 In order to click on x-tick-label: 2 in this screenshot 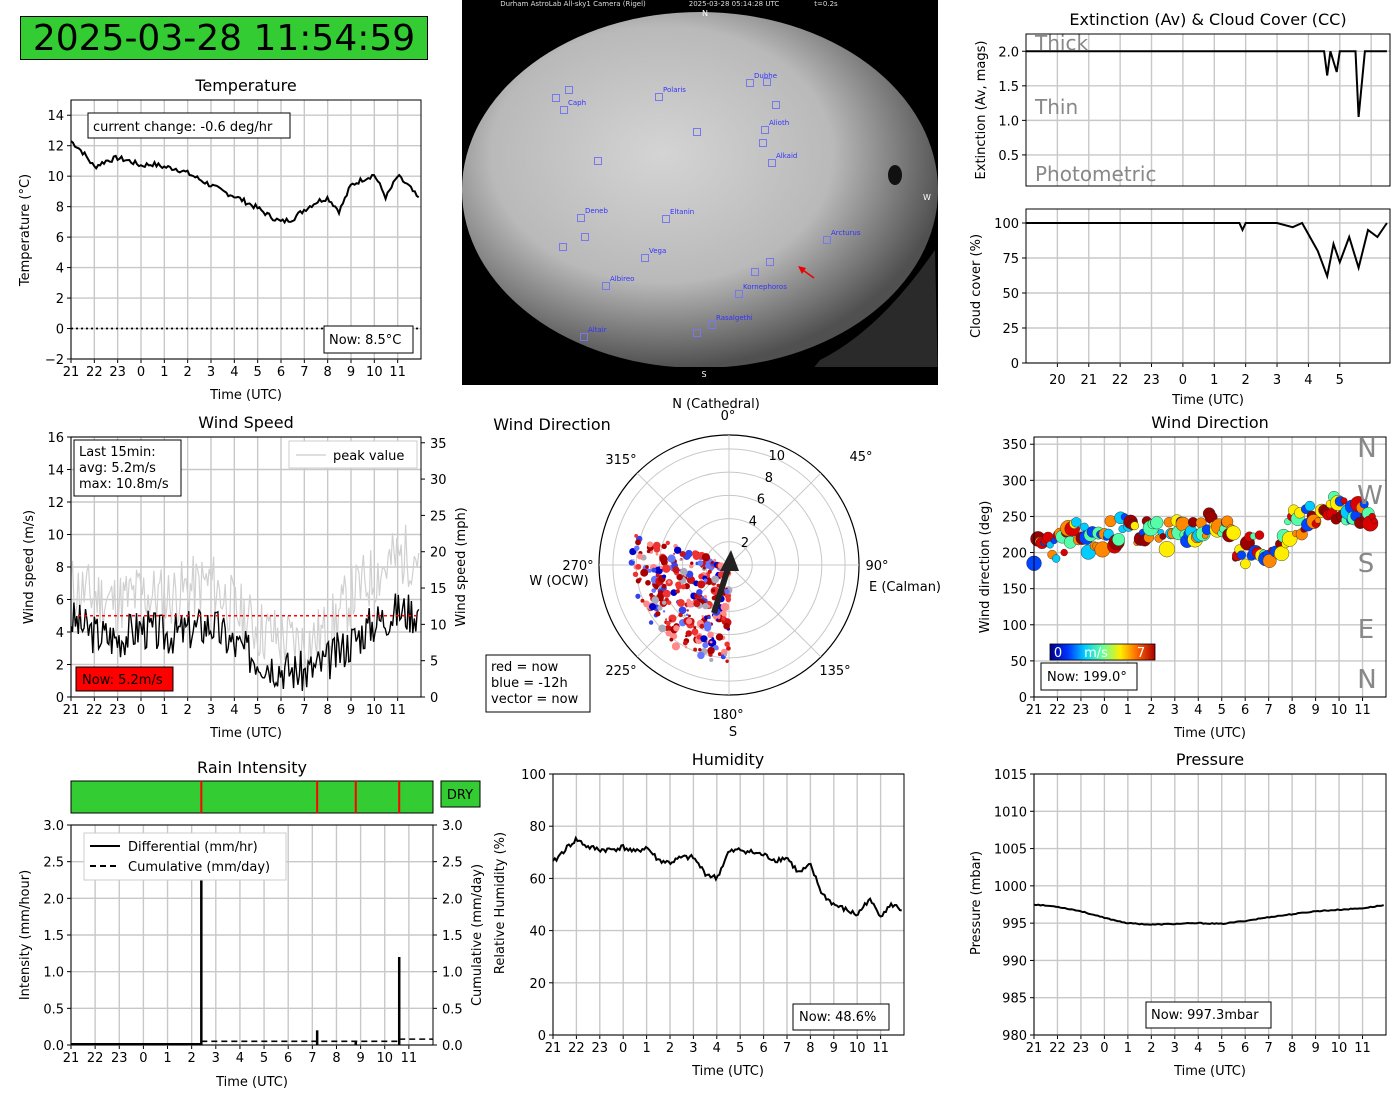, I will do `click(188, 372)`.